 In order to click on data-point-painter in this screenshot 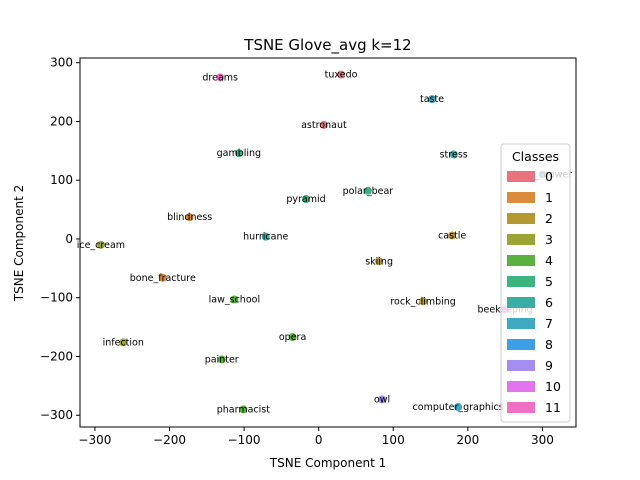, I will do `click(221, 359)`.